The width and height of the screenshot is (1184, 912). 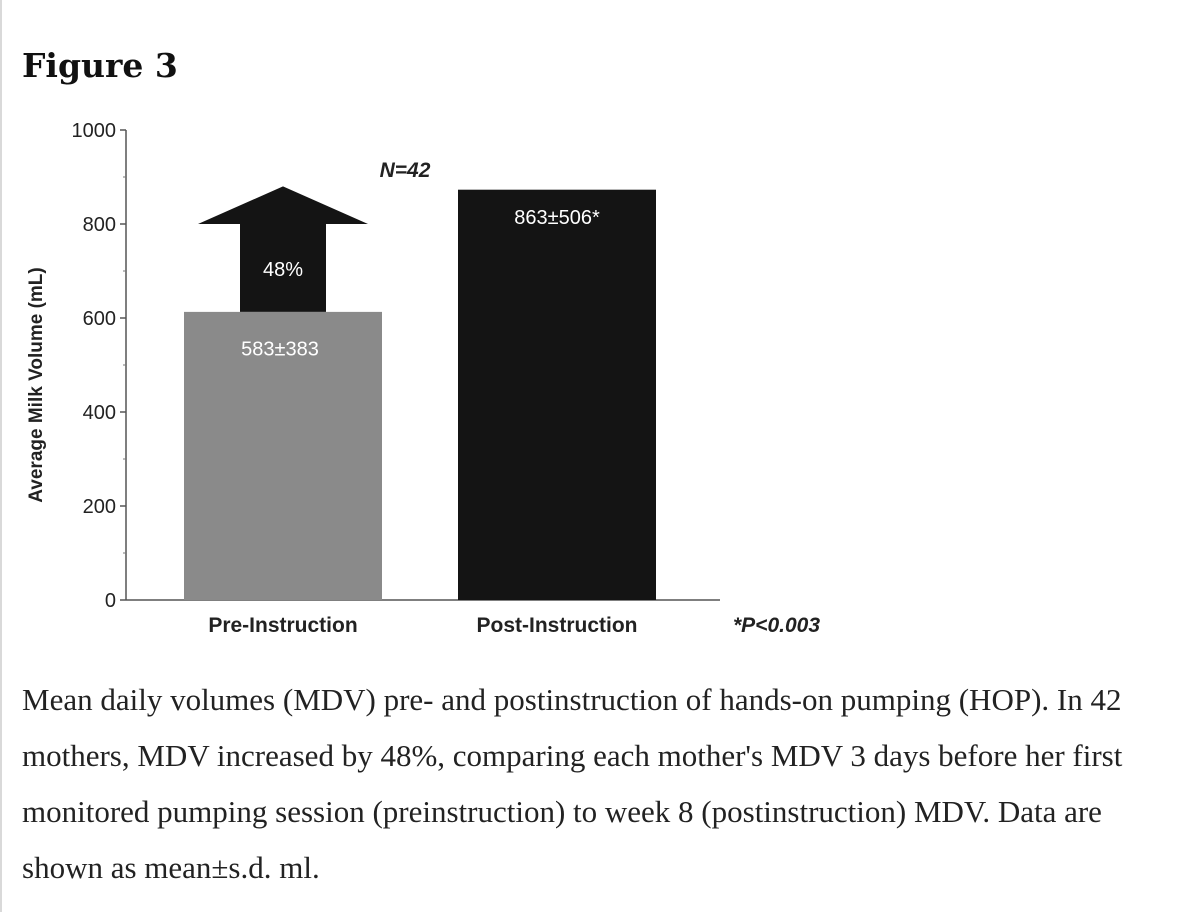 I want to click on increase-arrow, so click(x=283, y=249).